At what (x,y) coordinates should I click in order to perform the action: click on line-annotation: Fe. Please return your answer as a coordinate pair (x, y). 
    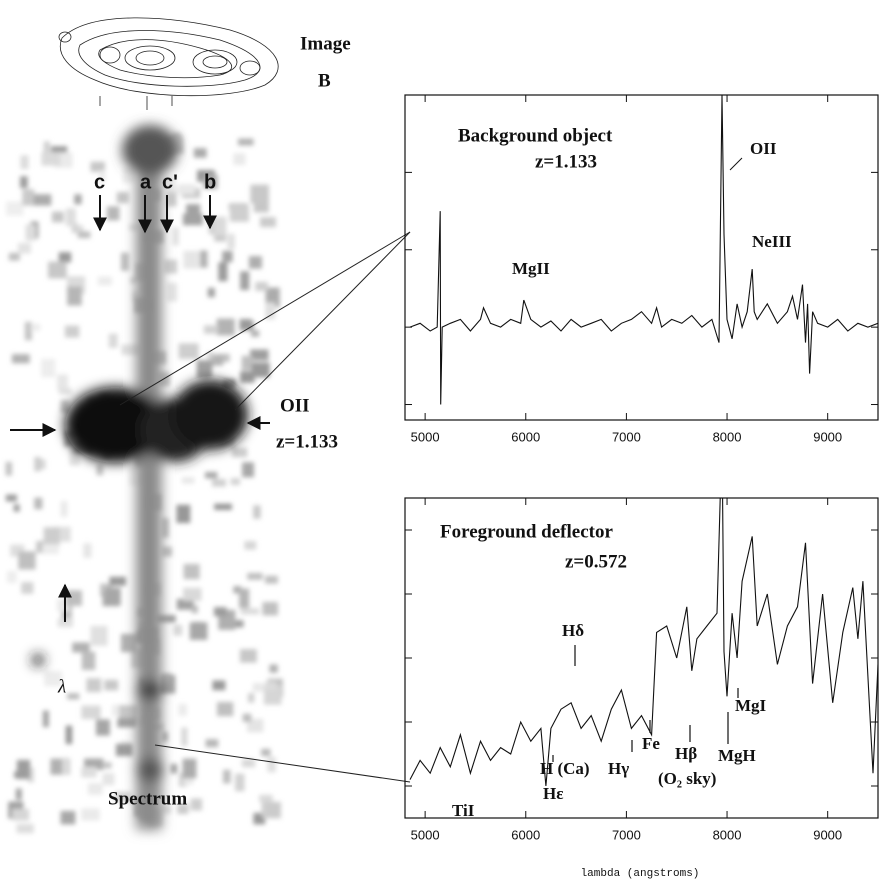
    Looking at the image, I should click on (651, 743).